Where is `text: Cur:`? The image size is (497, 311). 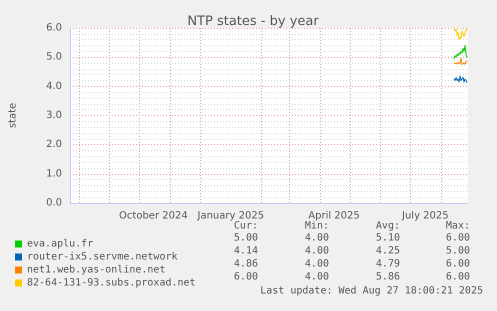
text: Cur: is located at coordinates (246, 226).